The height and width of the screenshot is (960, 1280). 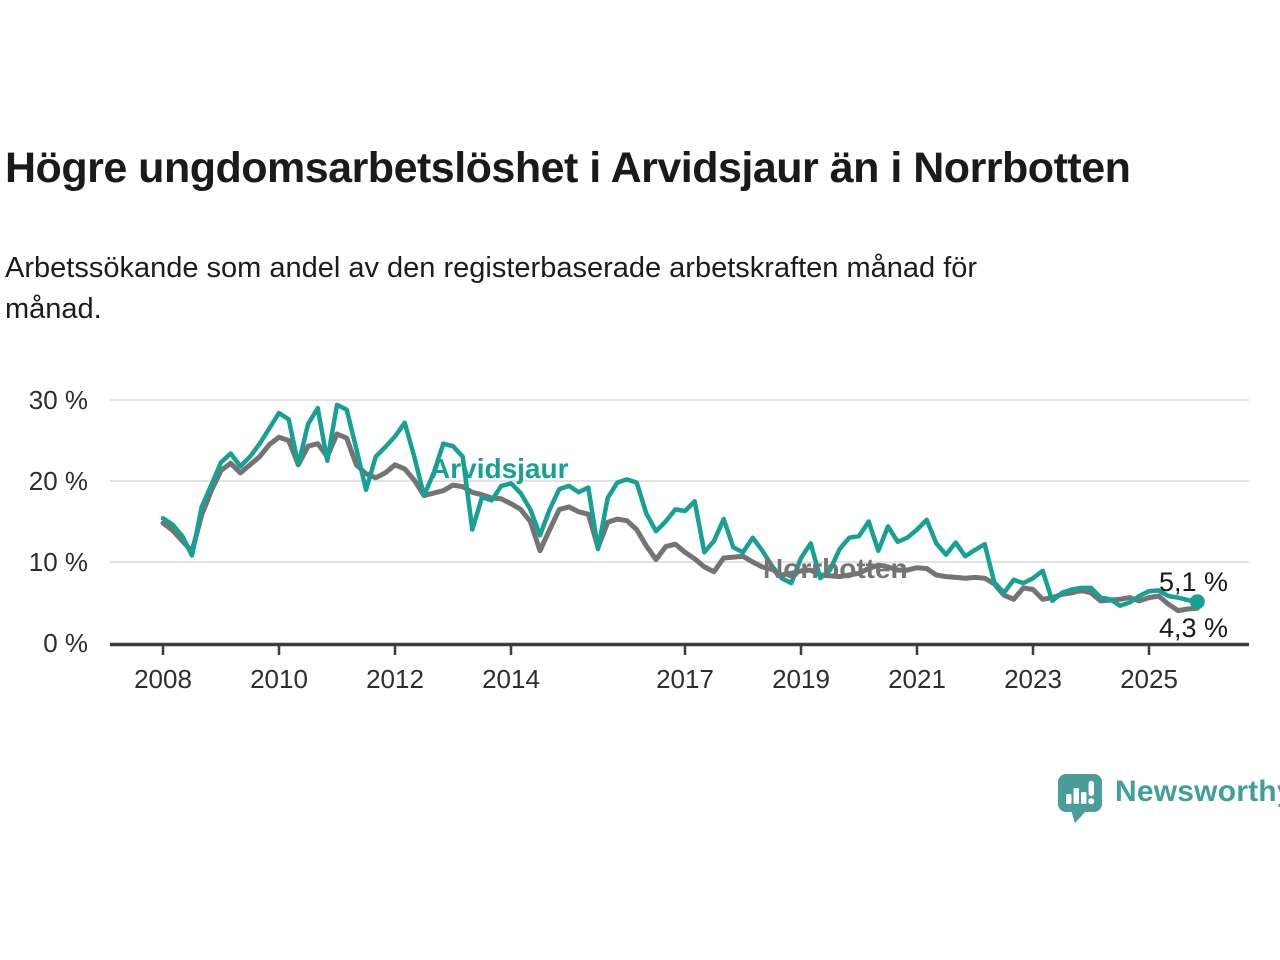 I want to click on chart-subtitle-line-2: månad., so click(x=53, y=309).